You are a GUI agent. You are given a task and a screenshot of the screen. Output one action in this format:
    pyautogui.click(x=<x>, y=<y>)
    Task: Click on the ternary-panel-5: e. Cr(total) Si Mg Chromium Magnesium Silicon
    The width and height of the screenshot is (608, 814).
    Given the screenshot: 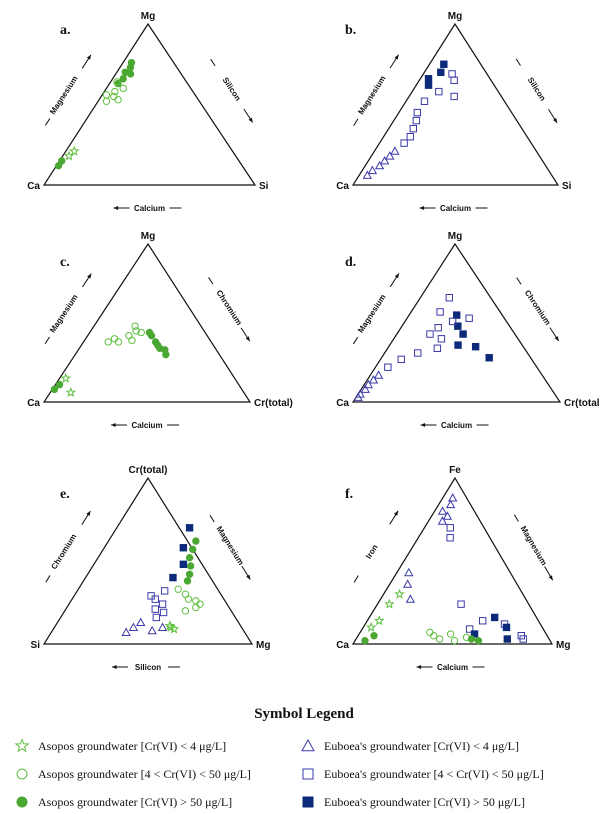 What is the action you would take?
    pyautogui.click(x=151, y=568)
    